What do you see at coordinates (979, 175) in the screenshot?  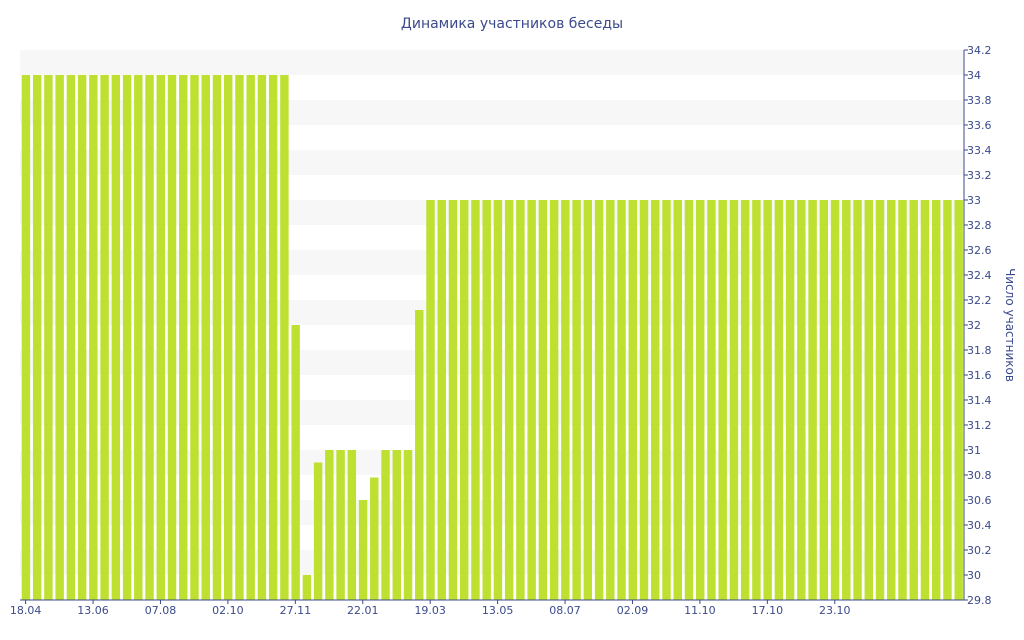 I see `y-tick-label: 33.2` at bounding box center [979, 175].